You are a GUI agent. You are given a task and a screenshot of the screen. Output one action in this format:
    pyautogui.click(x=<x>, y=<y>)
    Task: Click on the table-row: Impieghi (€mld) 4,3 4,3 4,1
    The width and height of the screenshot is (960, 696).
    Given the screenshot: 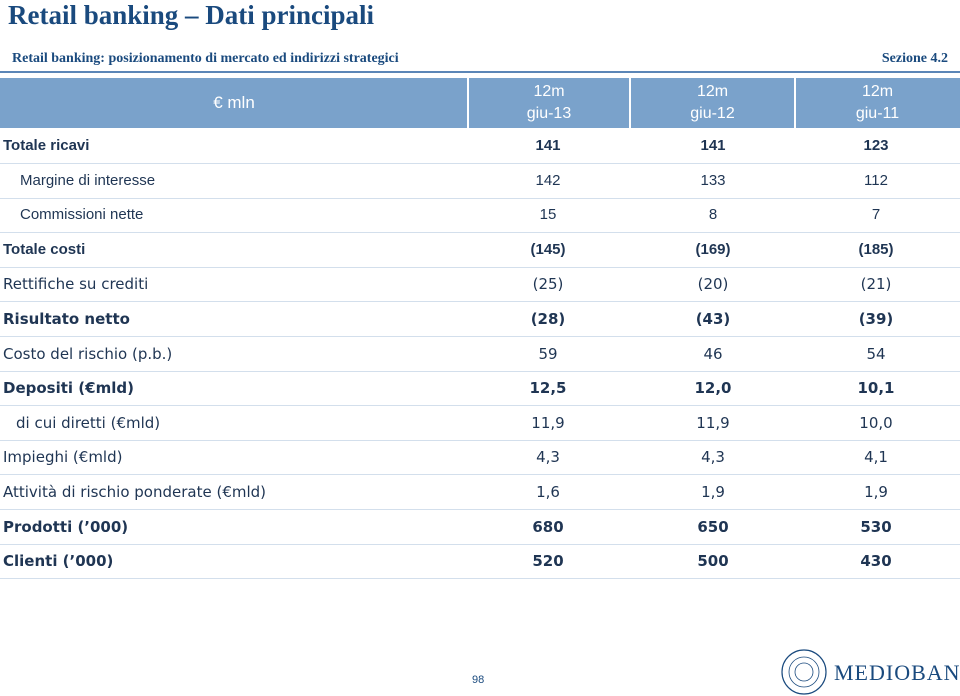 What is the action you would take?
    pyautogui.click(x=480, y=458)
    